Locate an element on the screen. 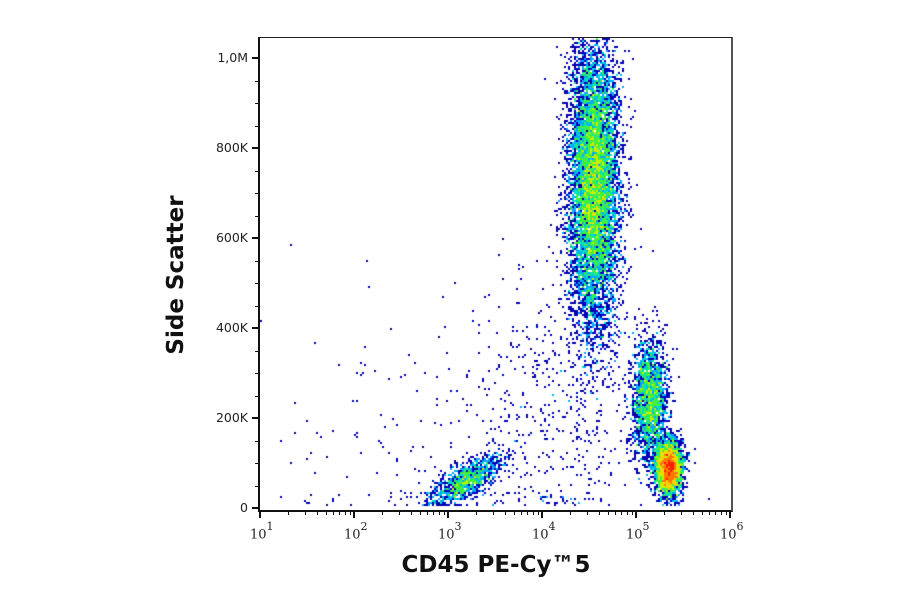 This screenshot has height=594, width=900. x-tick-exponent: 6 is located at coordinates (740, 526).